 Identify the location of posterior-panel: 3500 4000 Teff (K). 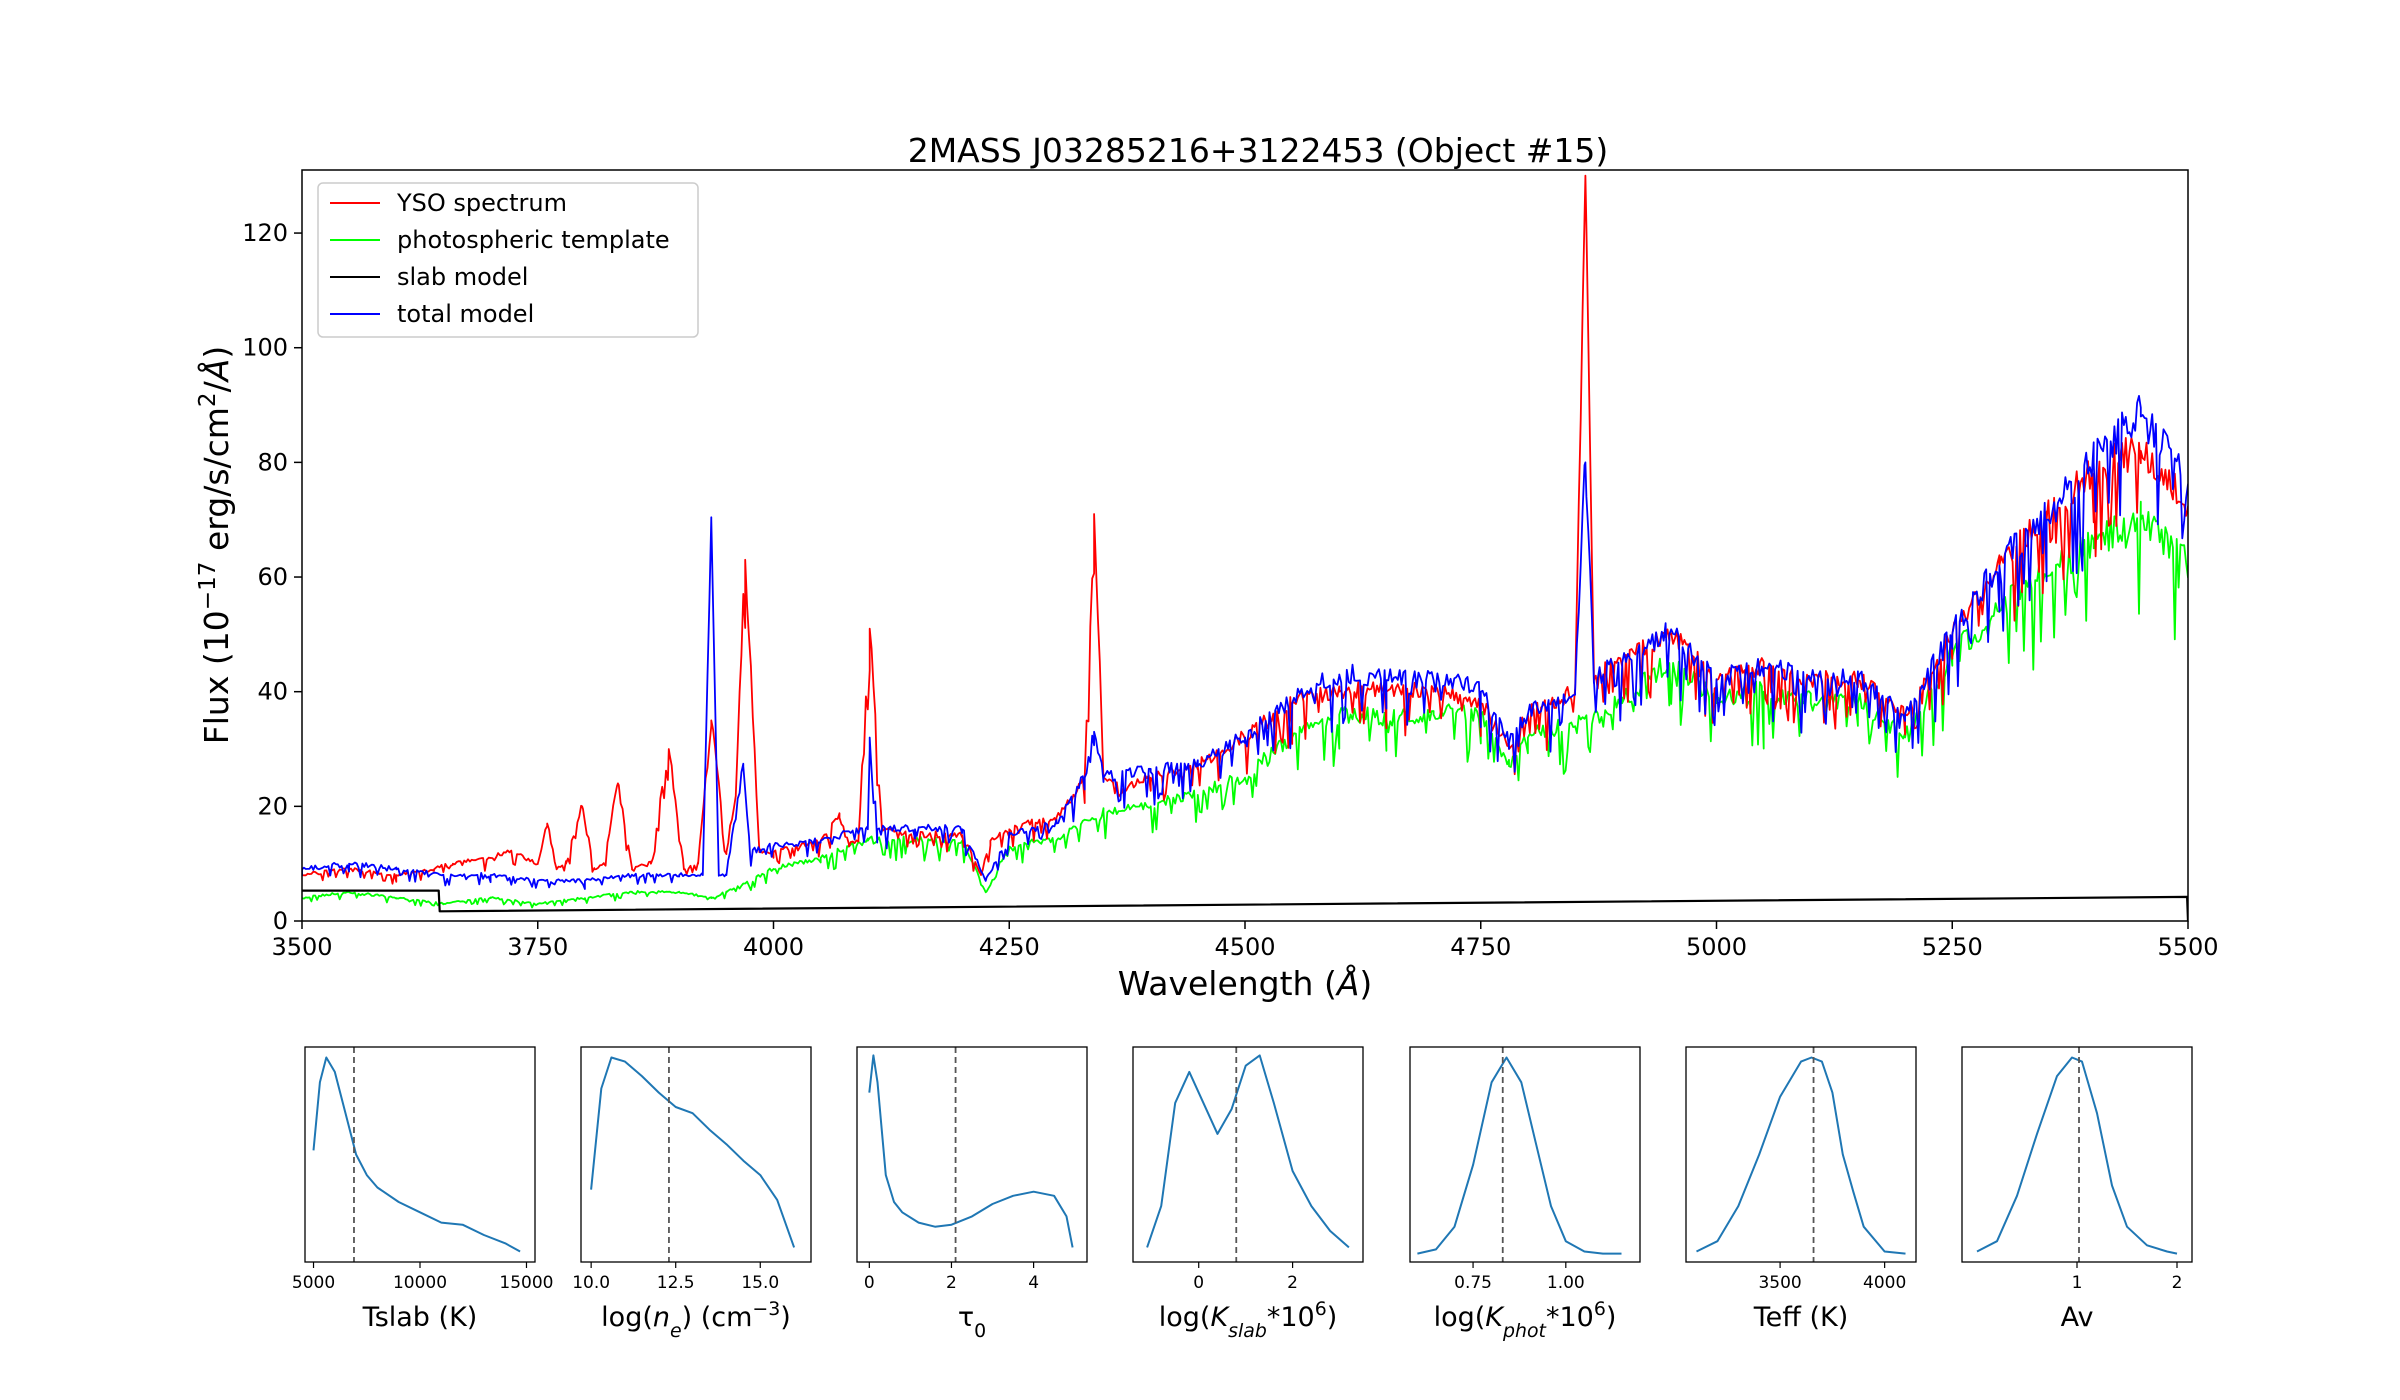
(1801, 1189).